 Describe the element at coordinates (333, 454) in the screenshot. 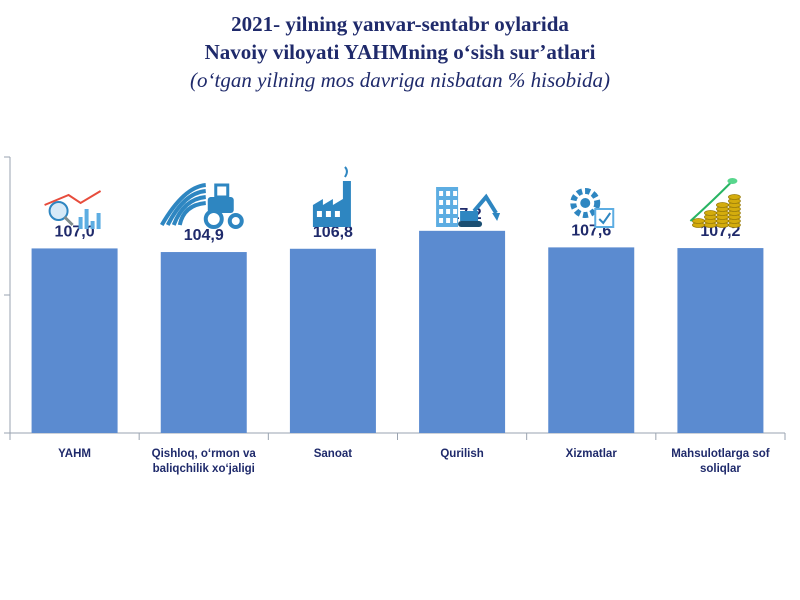

I see `category-label: Sanoat` at that location.